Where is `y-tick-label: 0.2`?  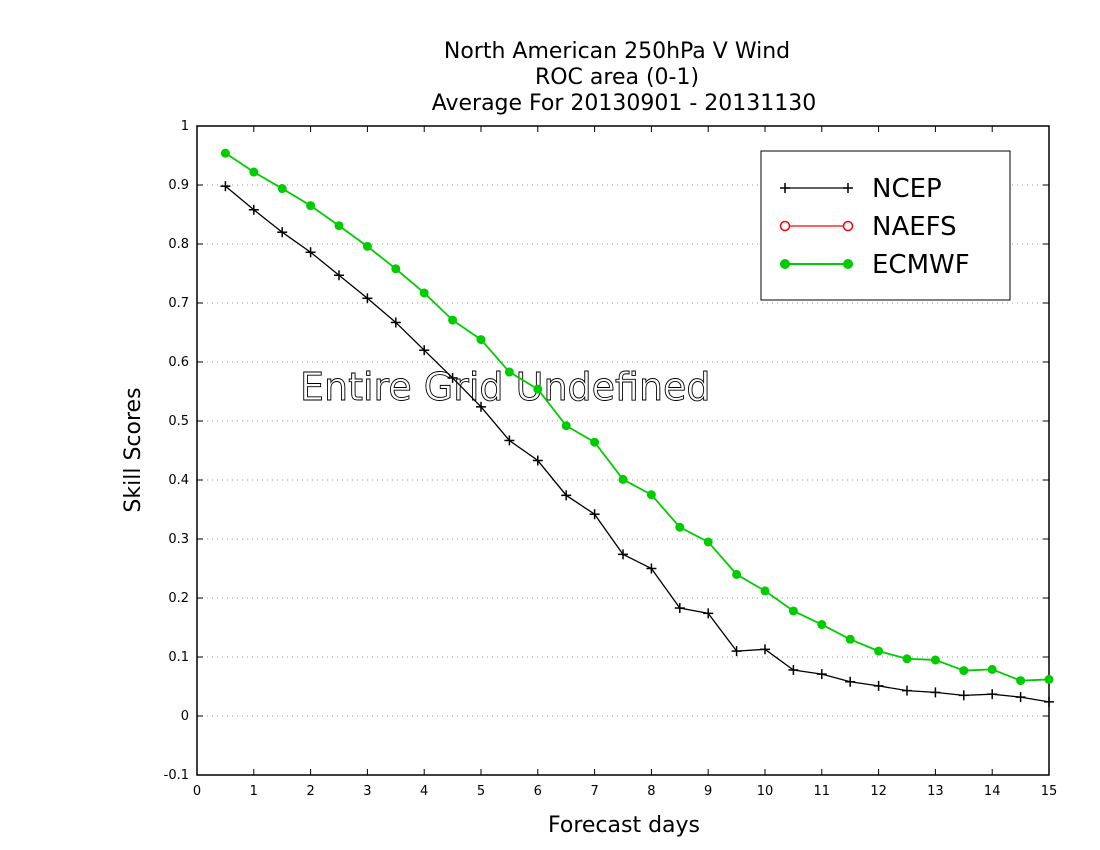 y-tick-label: 0.2 is located at coordinates (178, 598).